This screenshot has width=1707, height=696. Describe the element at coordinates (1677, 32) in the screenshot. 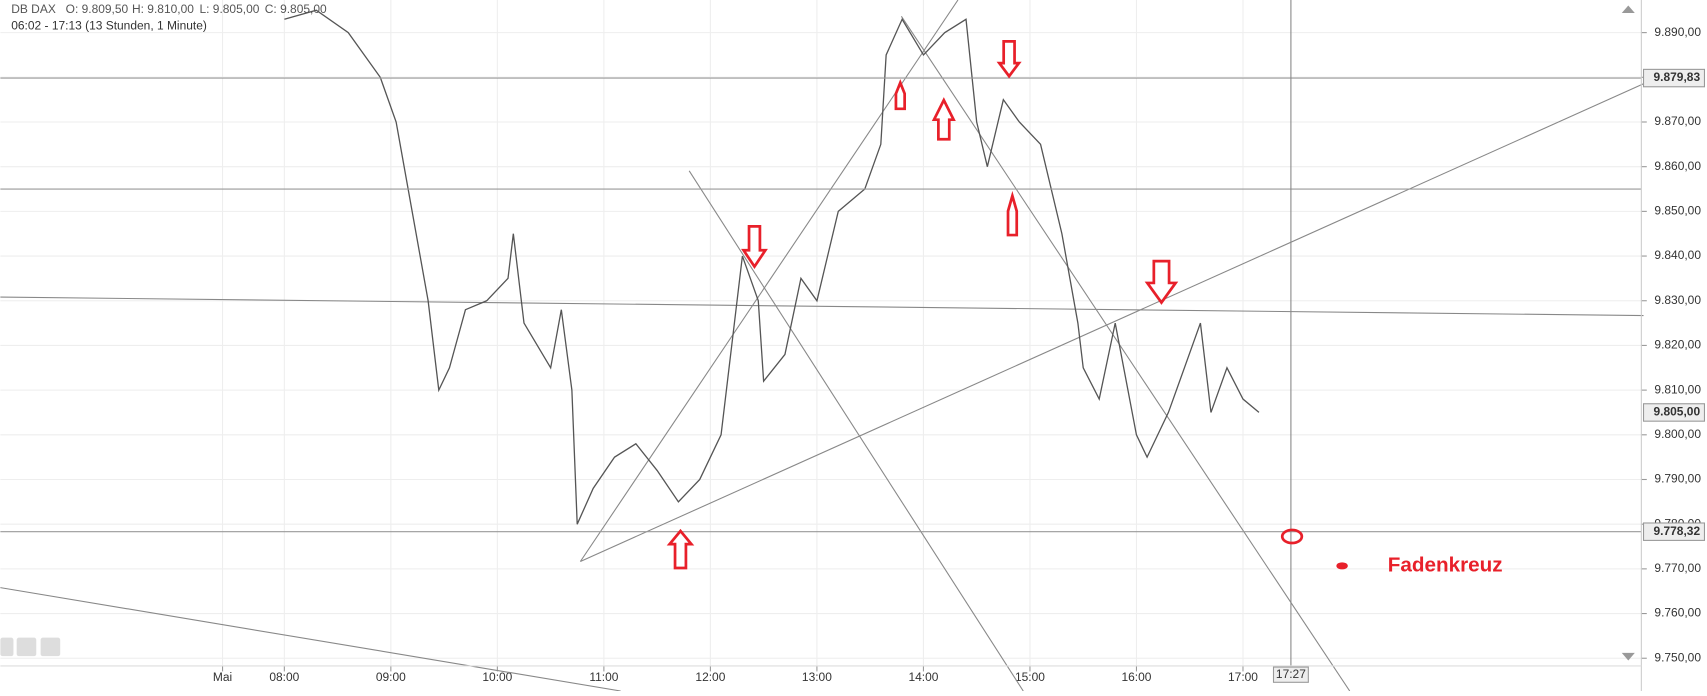

I see `y-tick-label: 9.890,00` at that location.